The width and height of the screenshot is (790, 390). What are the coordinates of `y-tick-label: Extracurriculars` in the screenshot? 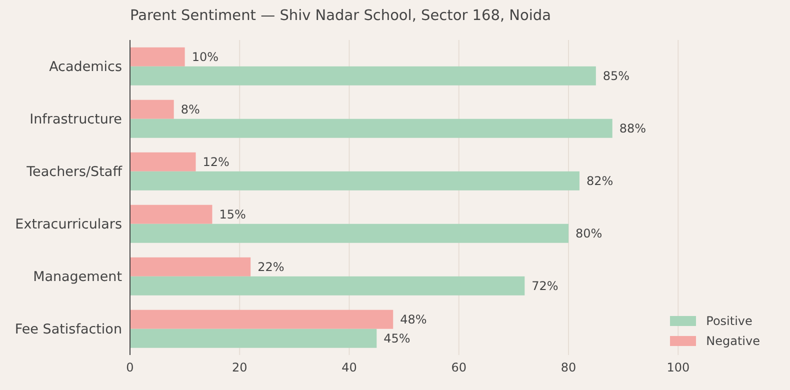 It's located at (68, 224).